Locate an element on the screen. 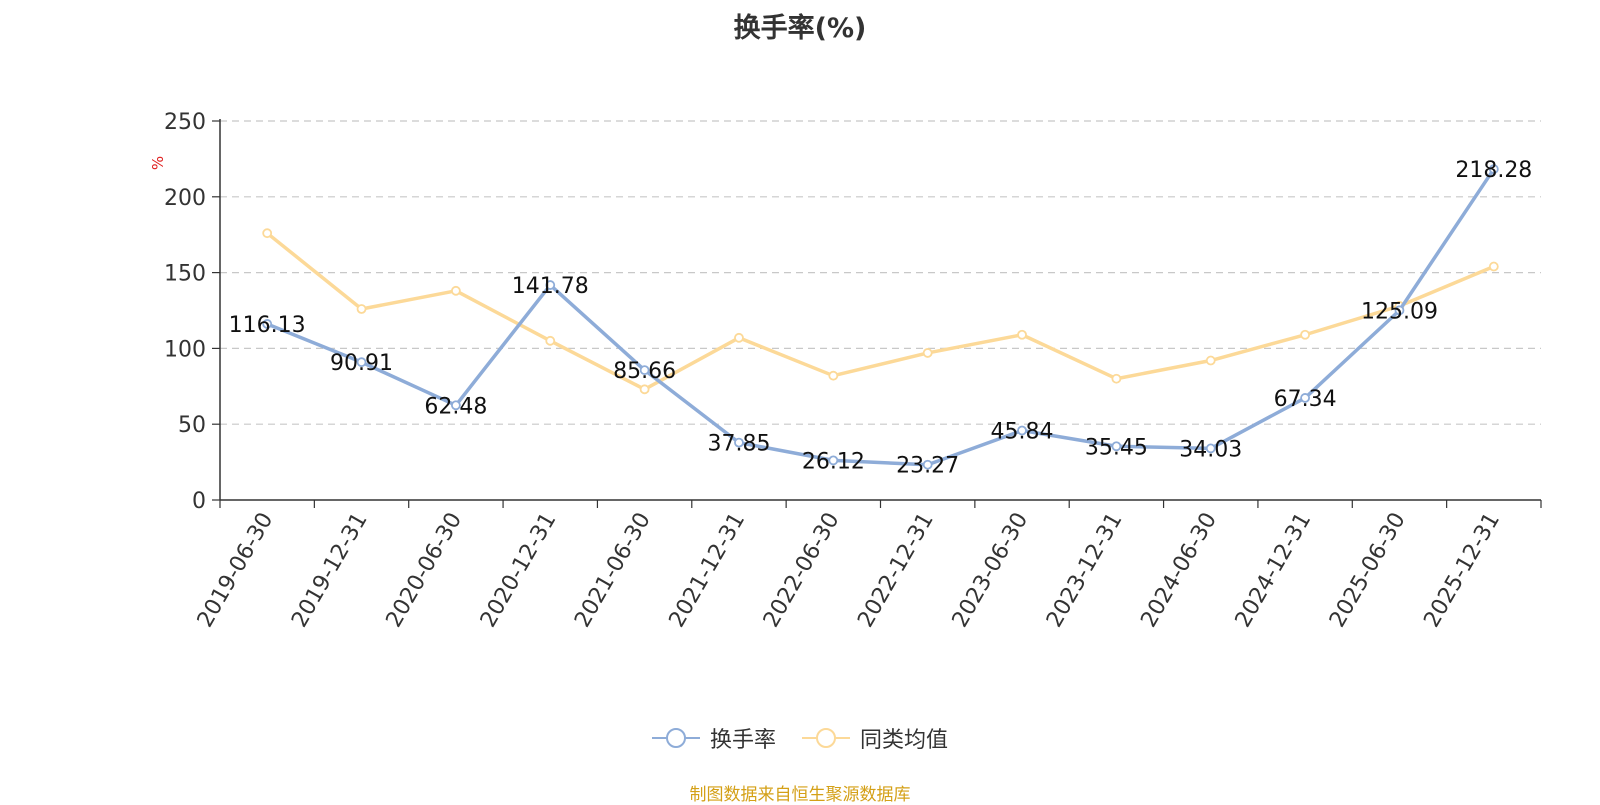  data-label: 45.84 is located at coordinates (1022, 432).